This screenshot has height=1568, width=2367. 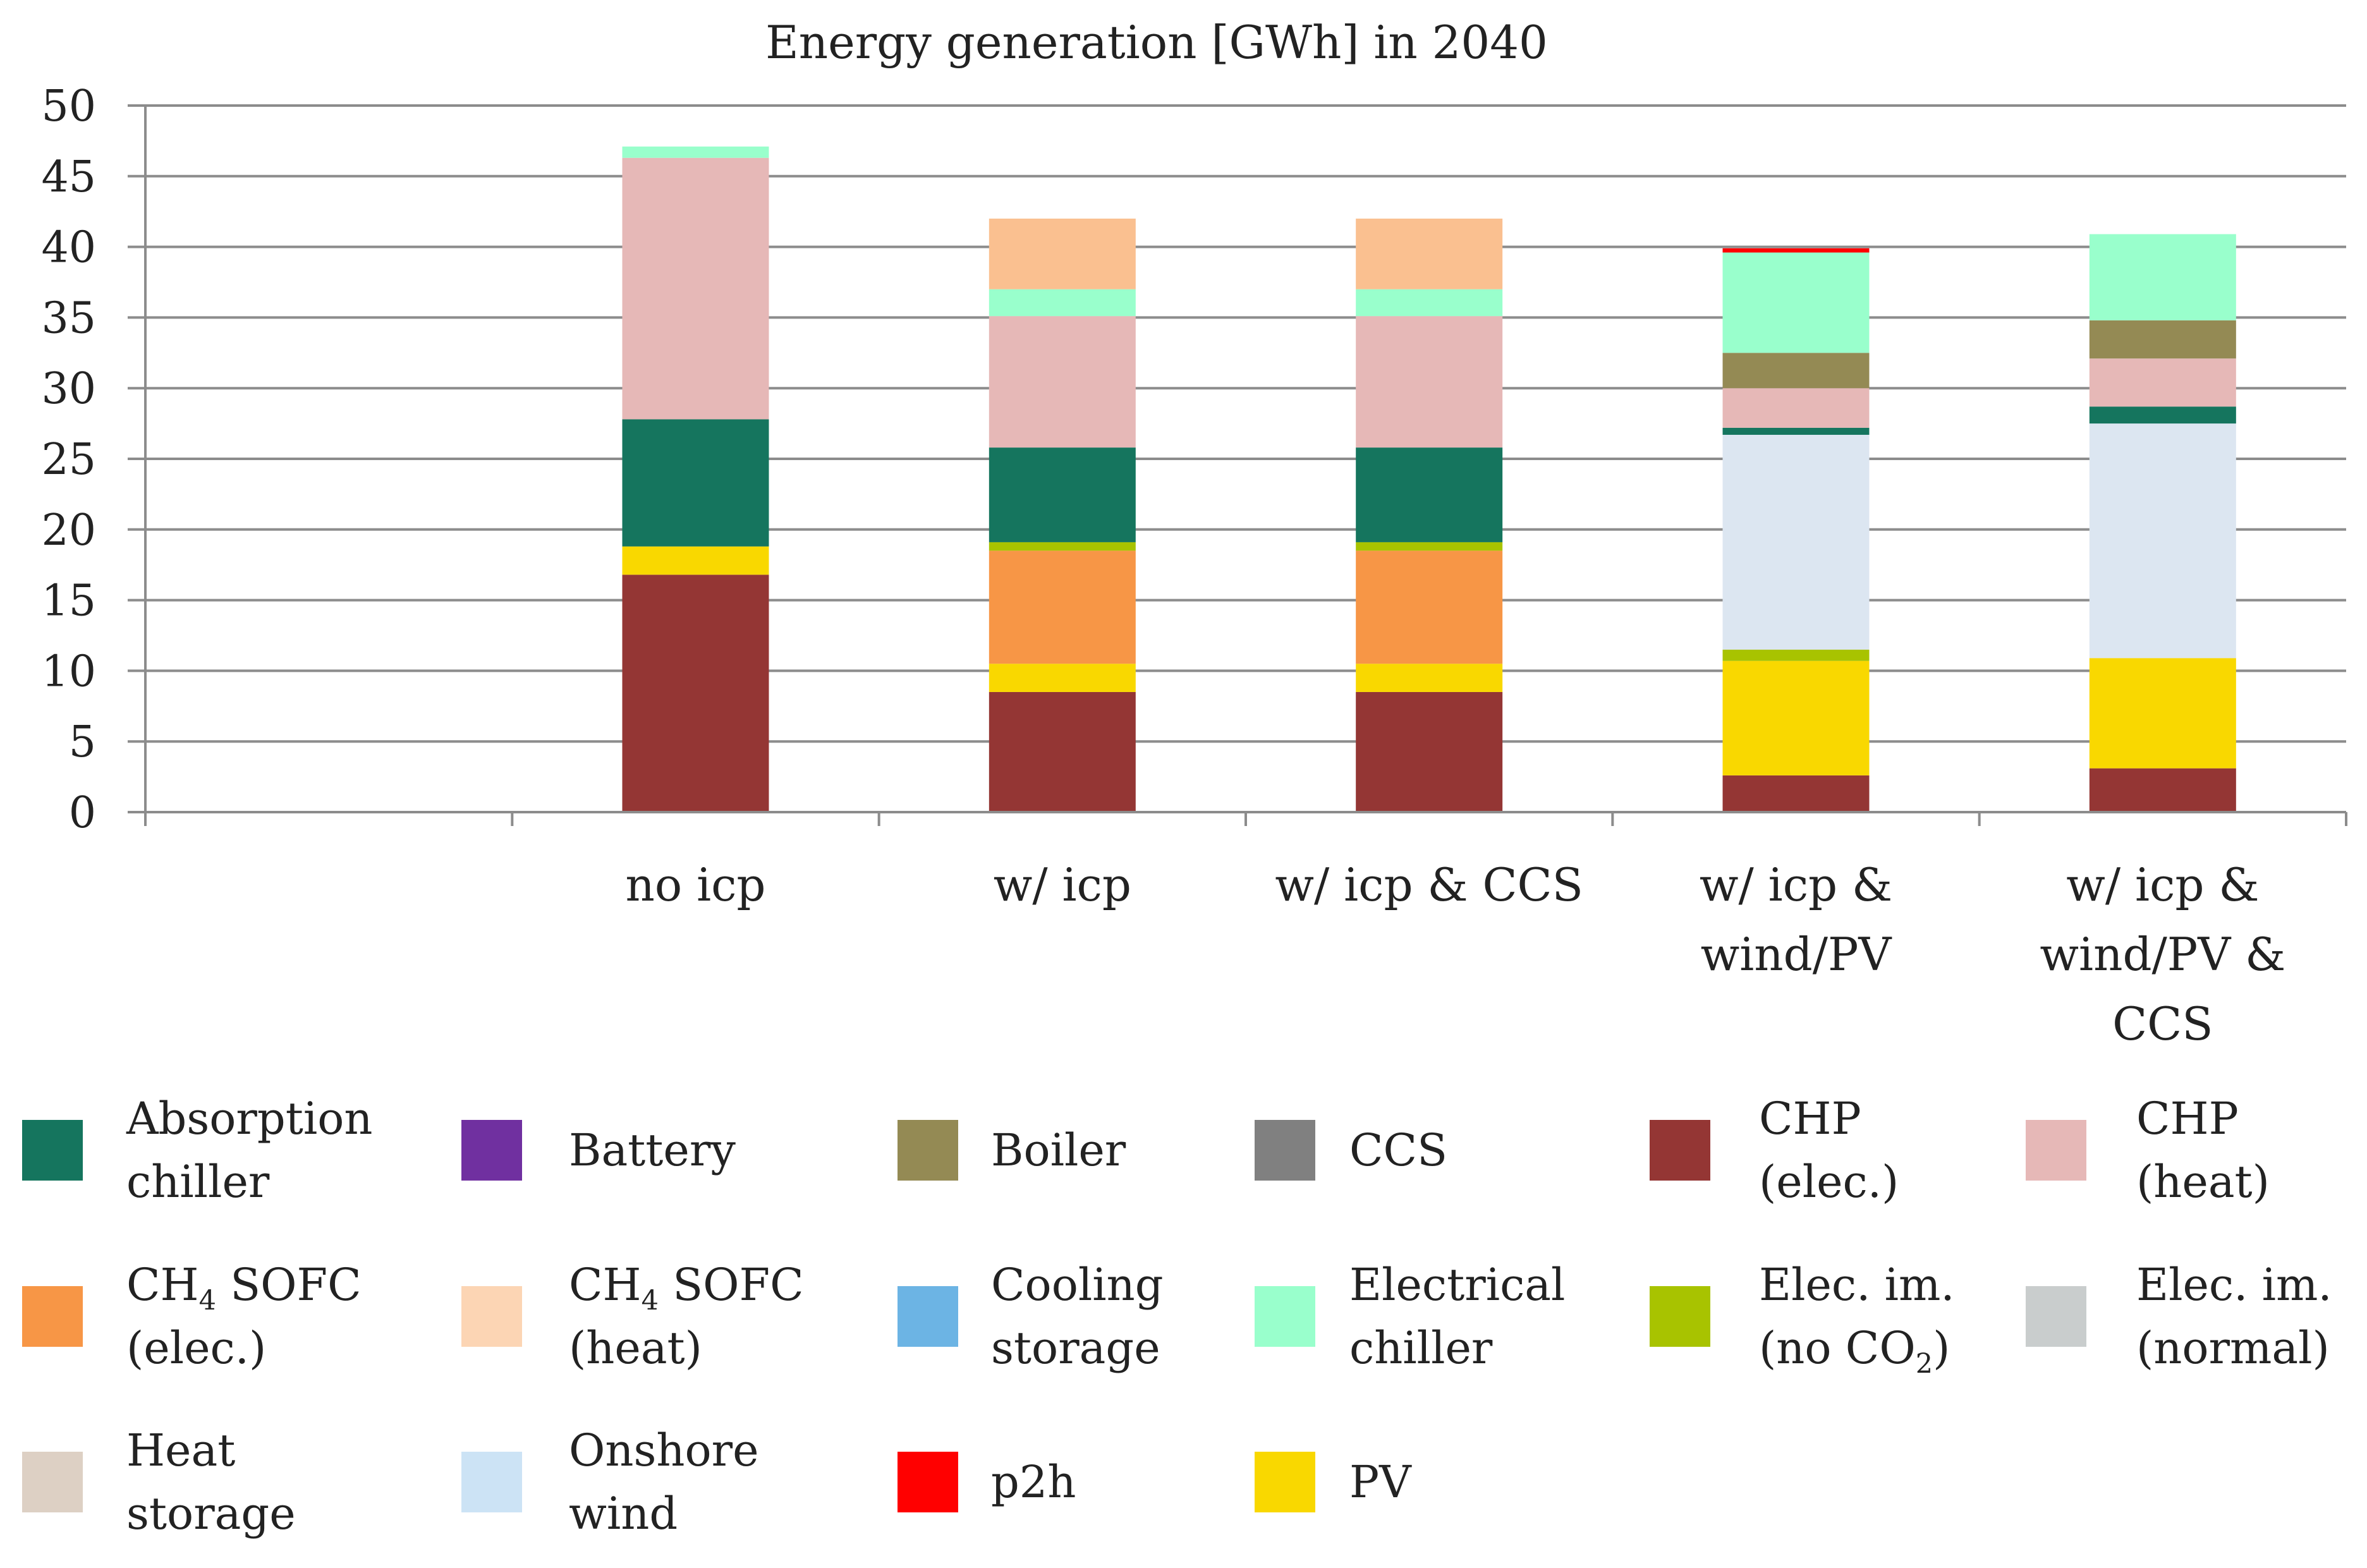 I want to click on legend-swatch-electrical-chiller, so click(x=1285, y=1316).